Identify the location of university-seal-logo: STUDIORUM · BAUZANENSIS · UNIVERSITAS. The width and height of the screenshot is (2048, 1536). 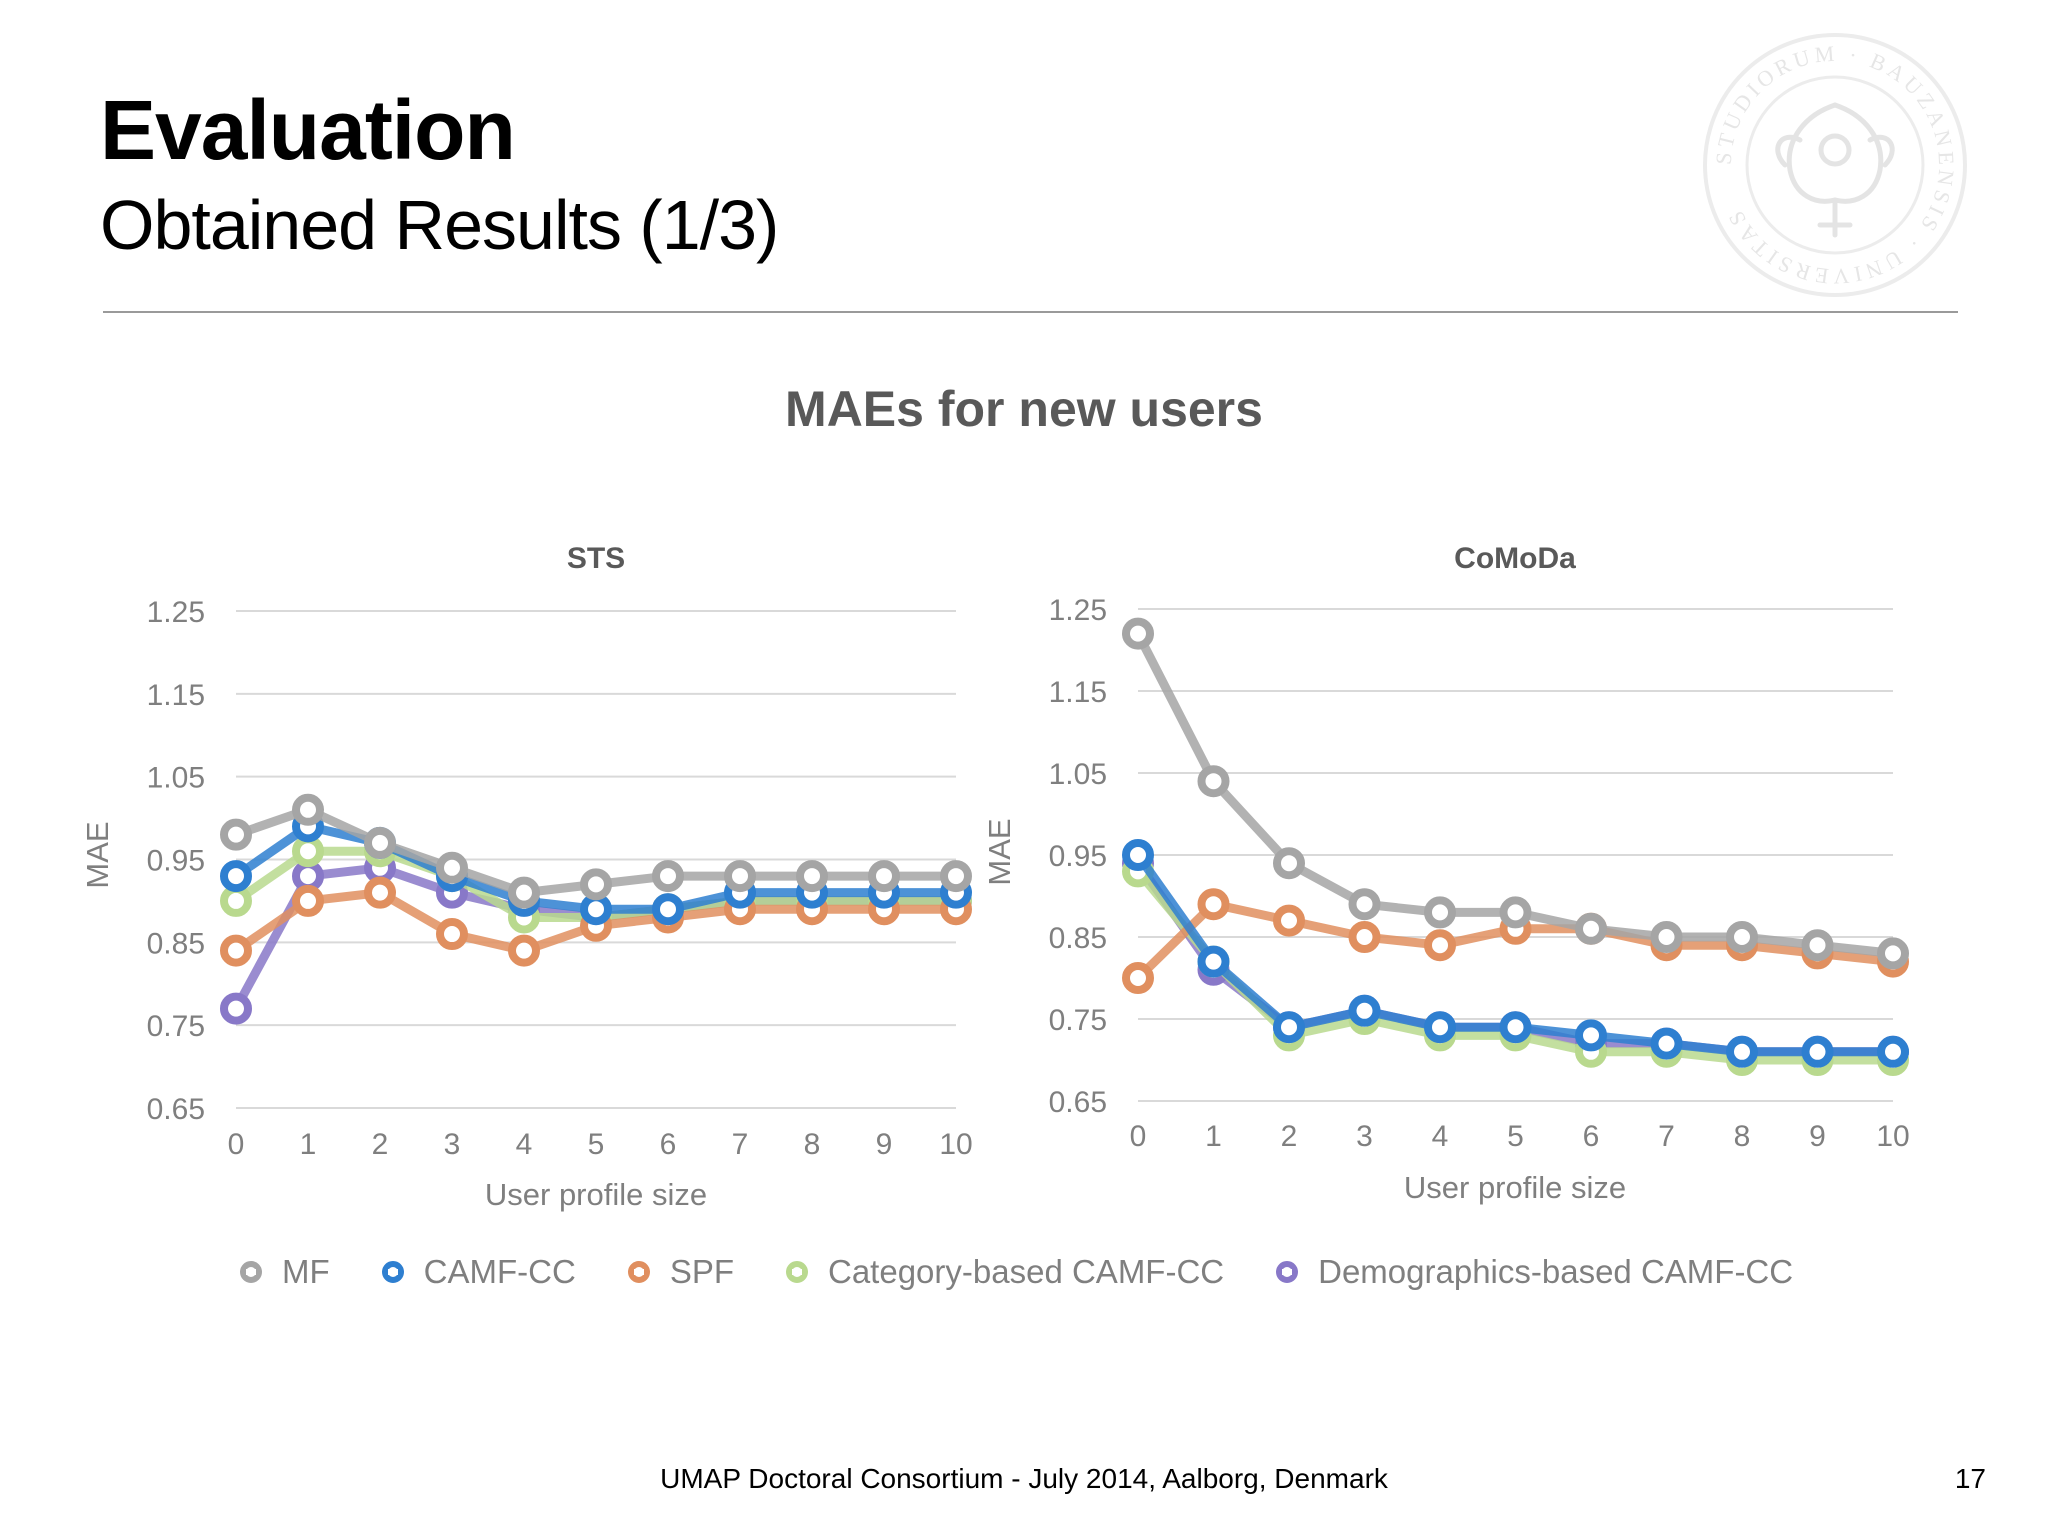
(1835, 165).